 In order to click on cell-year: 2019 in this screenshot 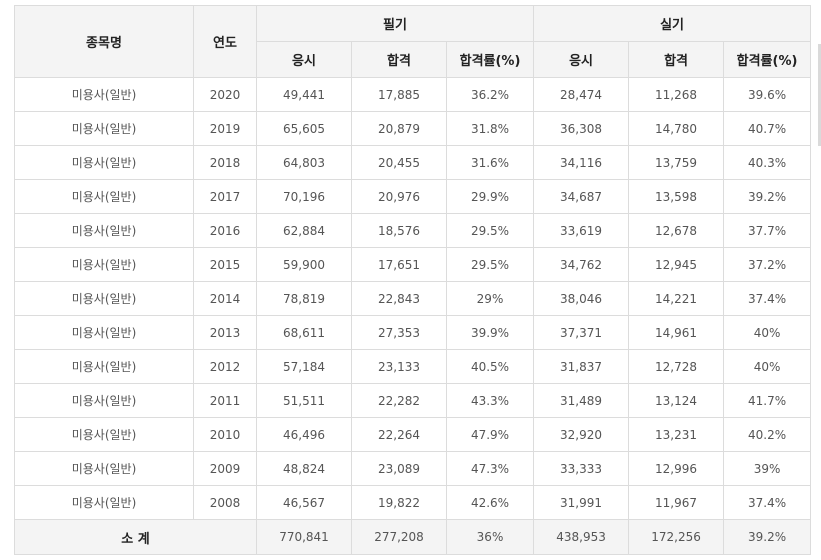, I will do `click(225, 128)`.